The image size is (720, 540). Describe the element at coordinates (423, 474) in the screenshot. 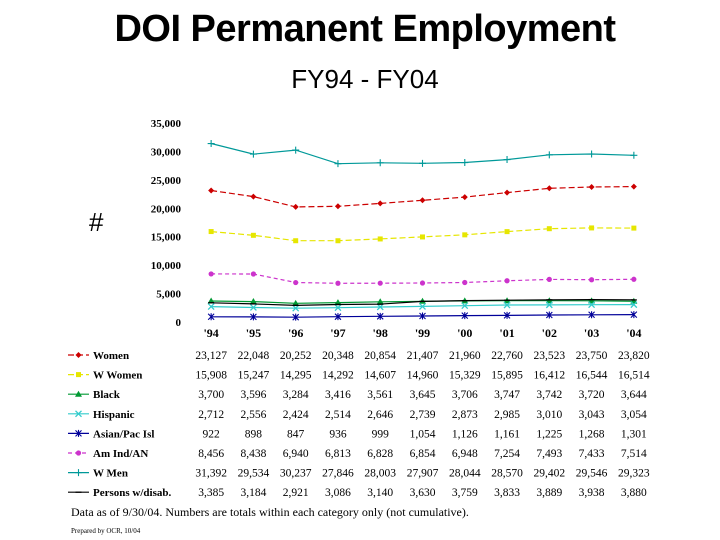

I see `data-label: 27,907` at that location.